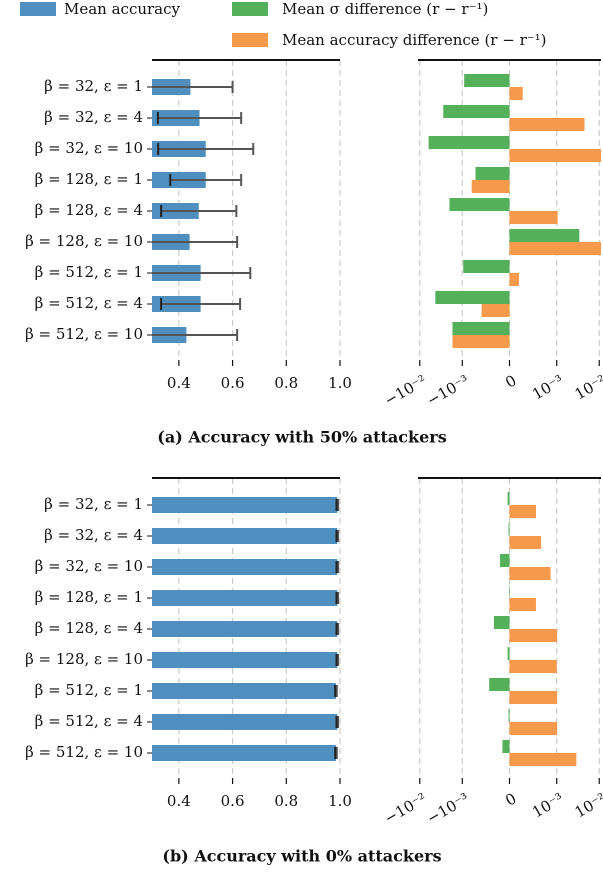  I want to click on x-tick-label: −10⁻³, so click(448, 808).